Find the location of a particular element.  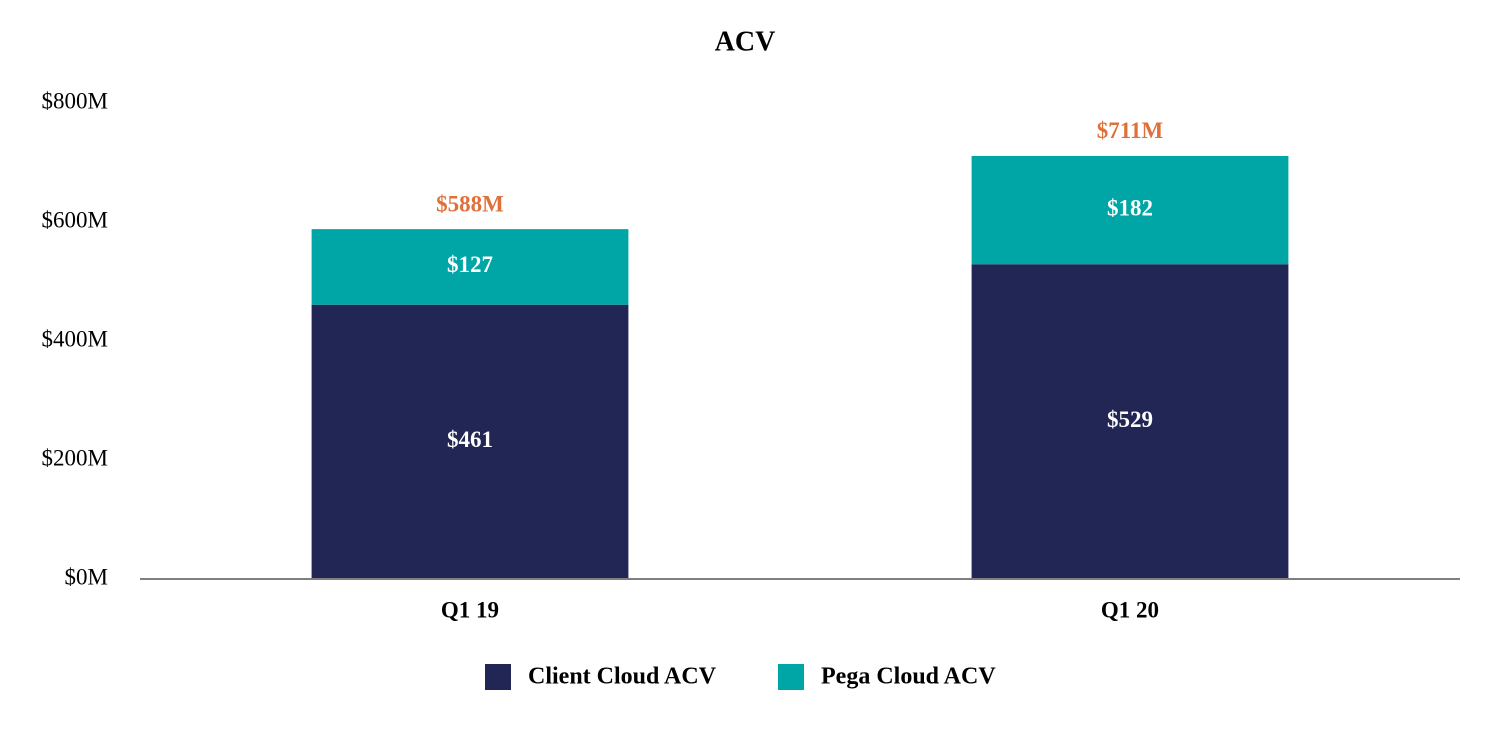

legend-label: Pega Cloud ACV is located at coordinates (908, 677).